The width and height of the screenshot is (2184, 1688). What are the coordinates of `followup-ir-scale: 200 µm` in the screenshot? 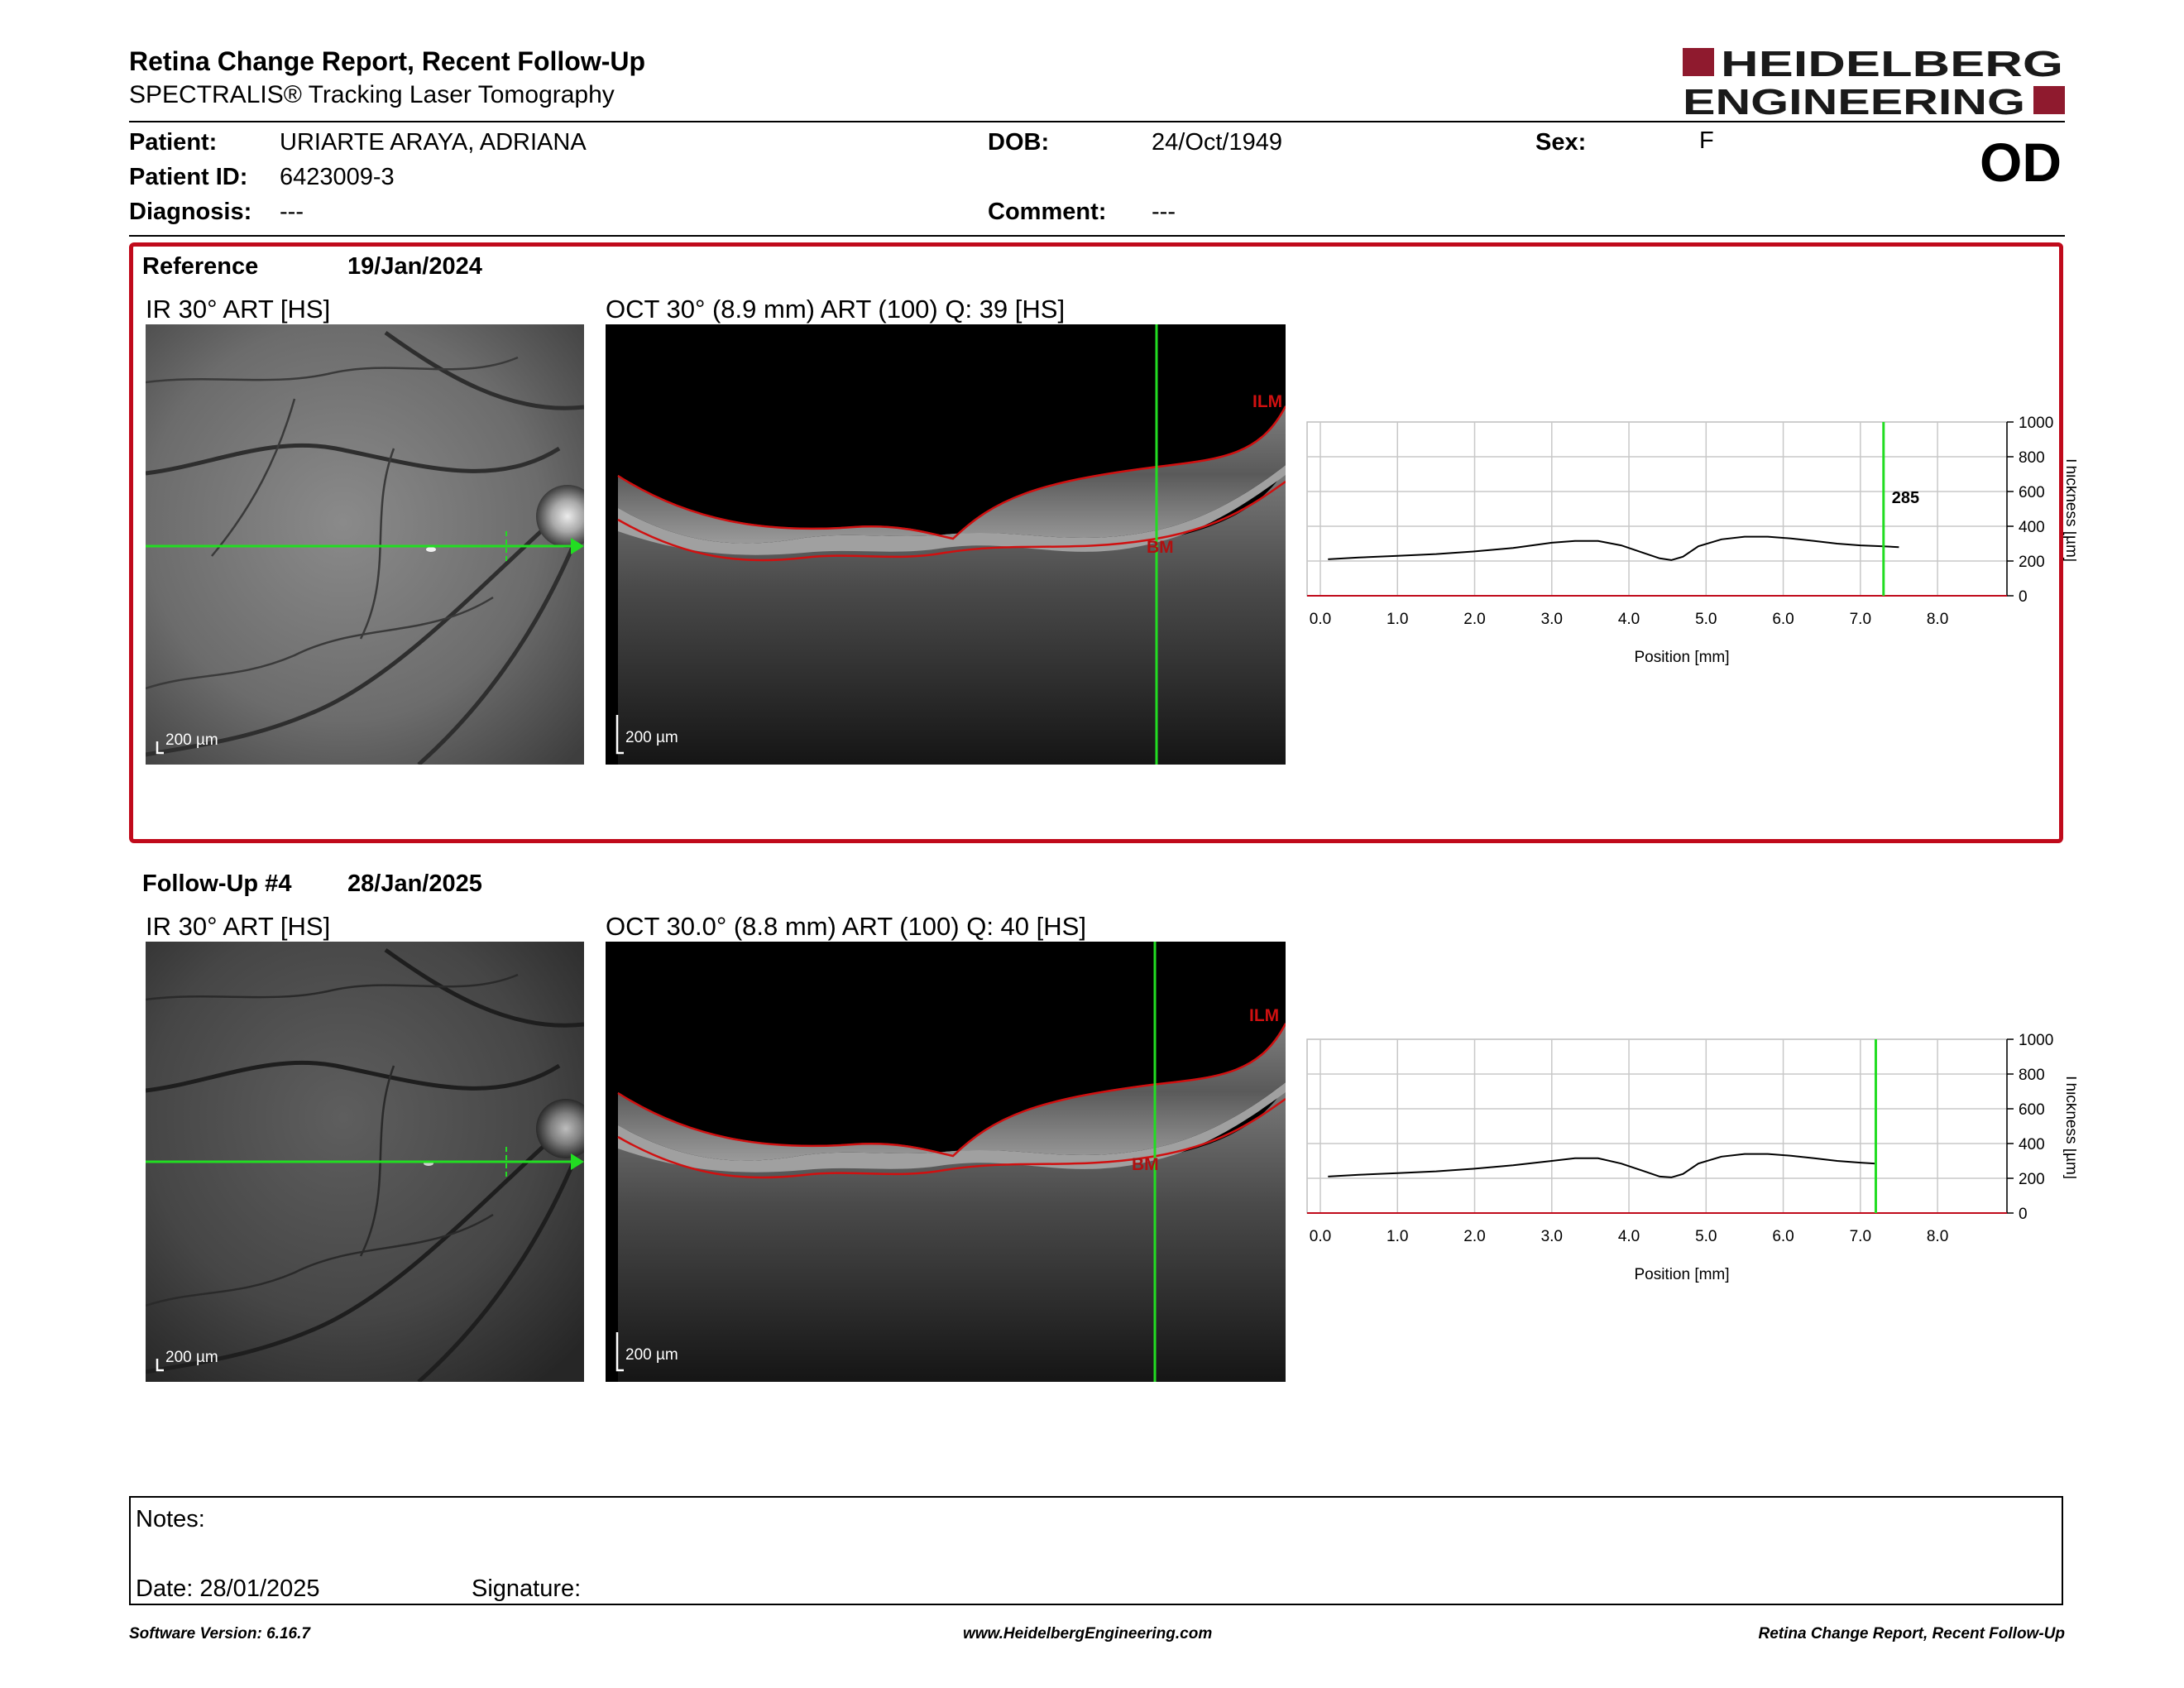 It's located at (191, 1357).